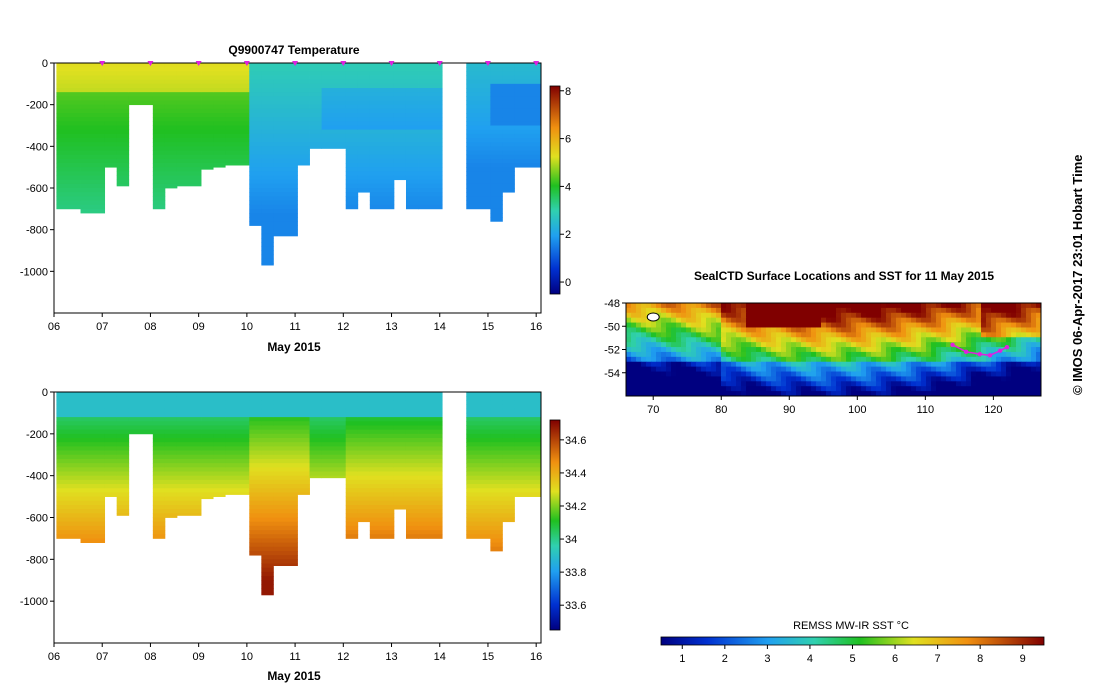  What do you see at coordinates (789, 410) in the screenshot?
I see `lon-tick-label: 90` at bounding box center [789, 410].